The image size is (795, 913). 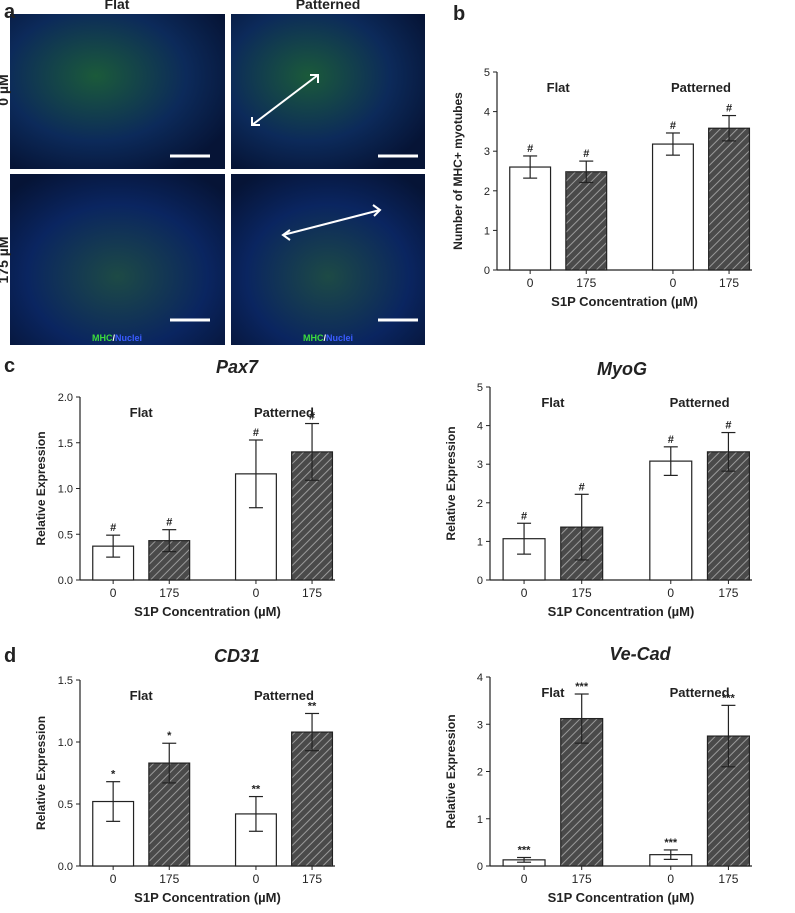 What do you see at coordinates (65, 490) in the screenshot?
I see `y-tick-label: 1.0` at bounding box center [65, 490].